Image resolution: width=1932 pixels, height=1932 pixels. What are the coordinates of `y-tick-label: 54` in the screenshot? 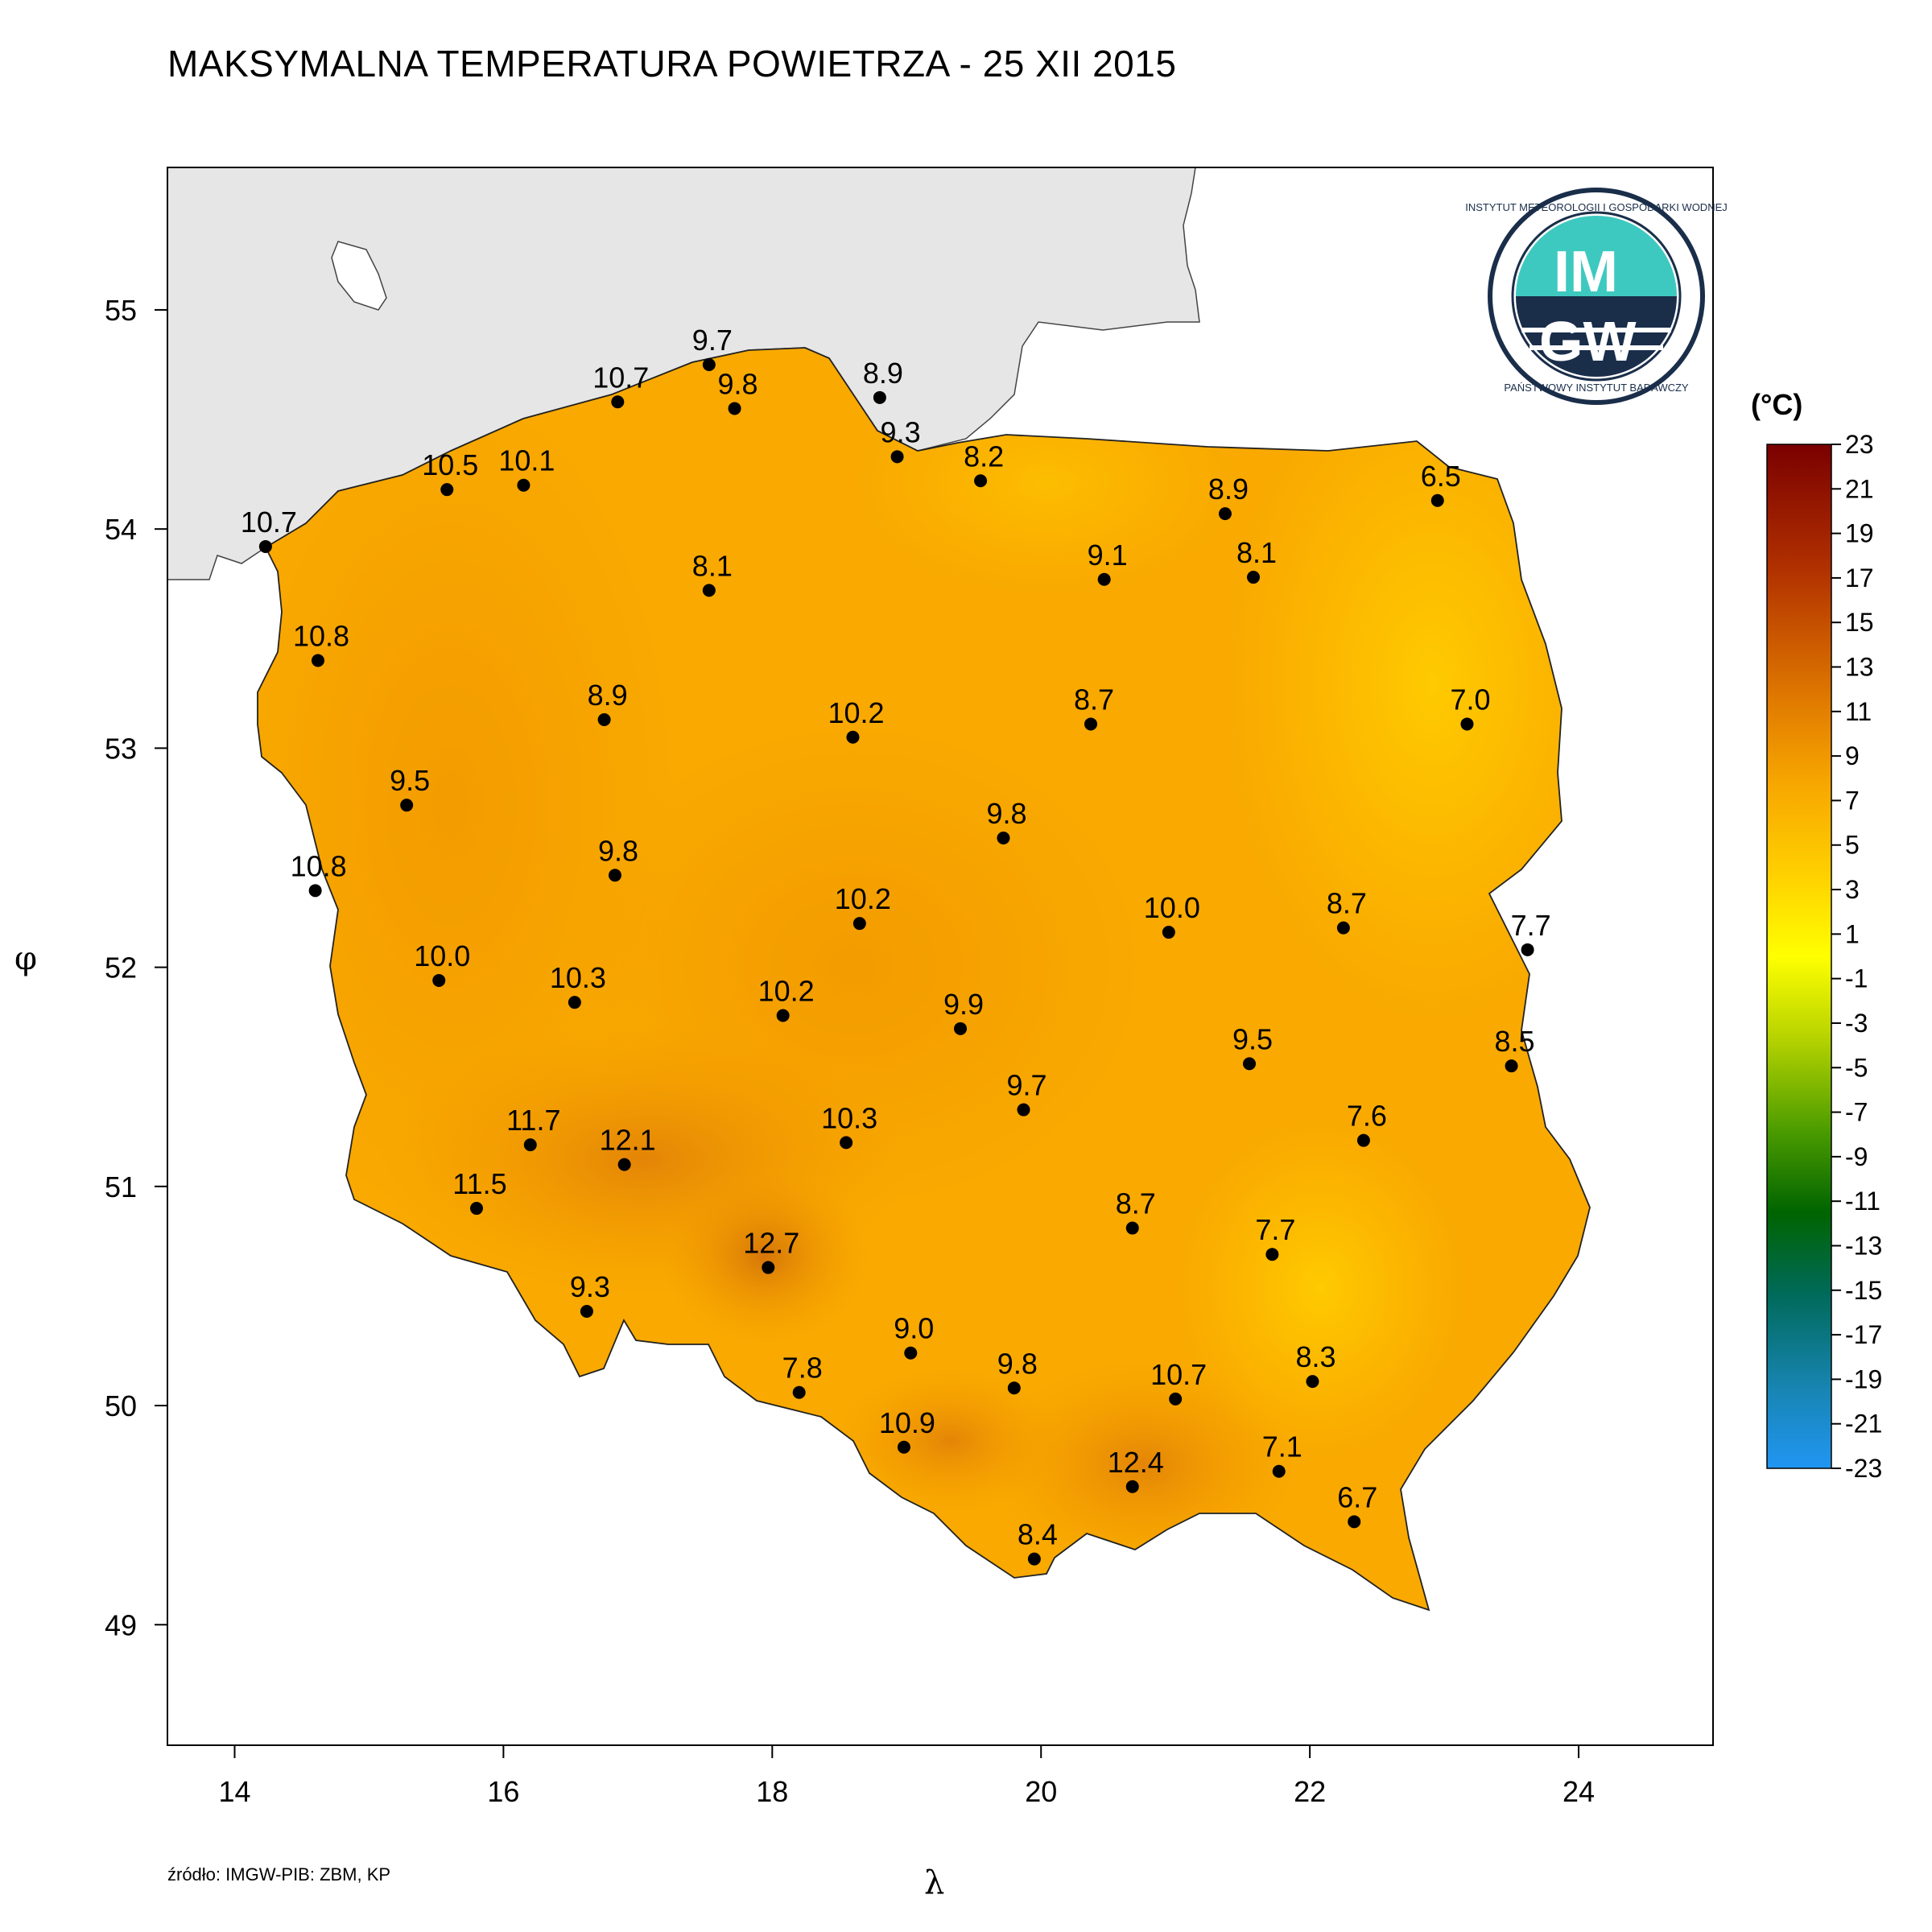 It's located at (121, 529).